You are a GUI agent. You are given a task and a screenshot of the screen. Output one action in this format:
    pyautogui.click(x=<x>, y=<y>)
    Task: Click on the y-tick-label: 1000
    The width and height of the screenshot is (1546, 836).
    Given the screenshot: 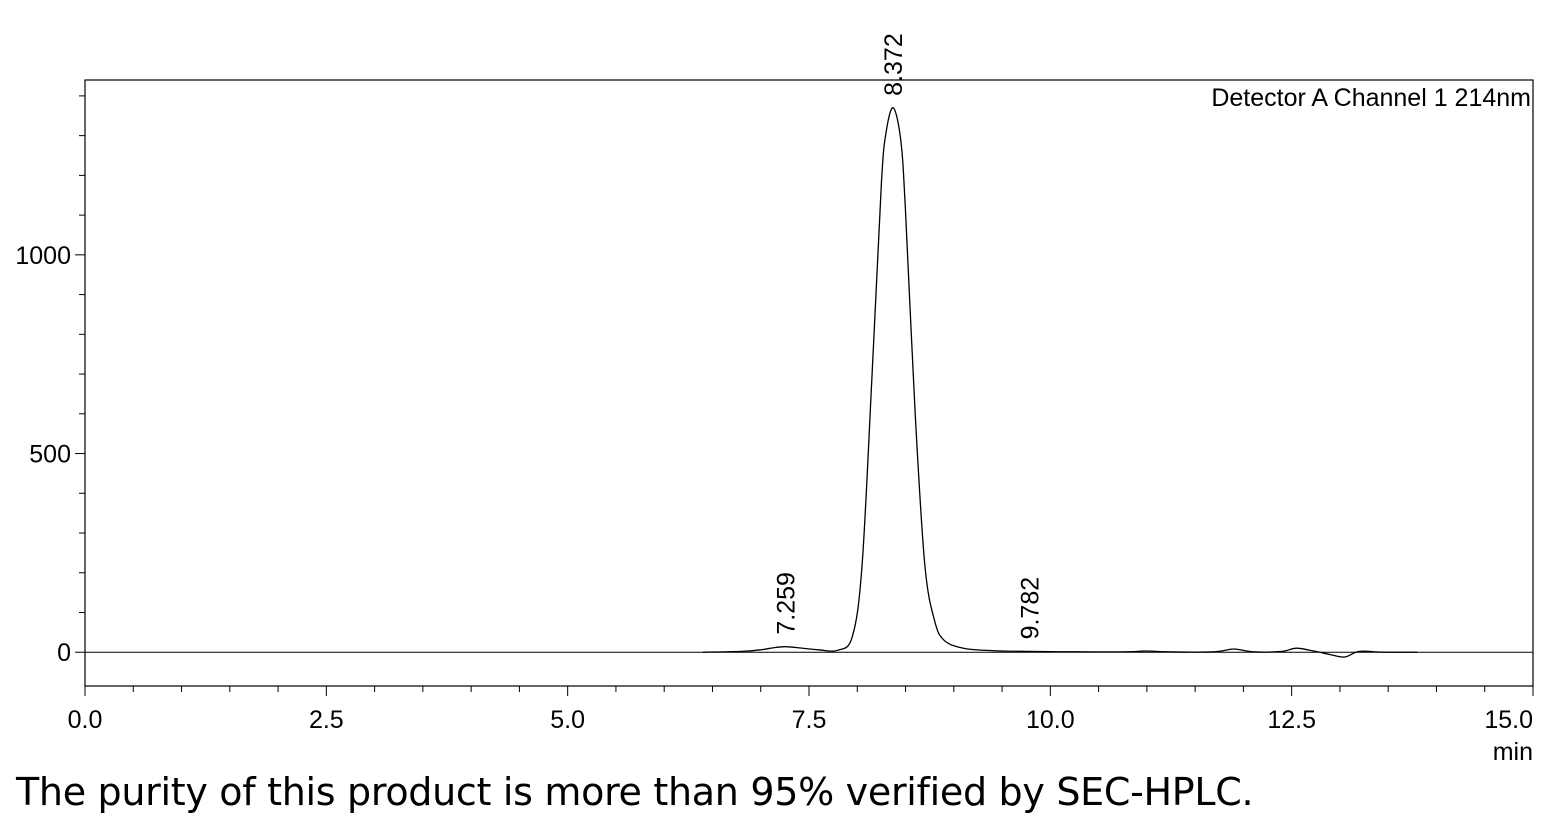 What is the action you would take?
    pyautogui.click(x=43, y=256)
    